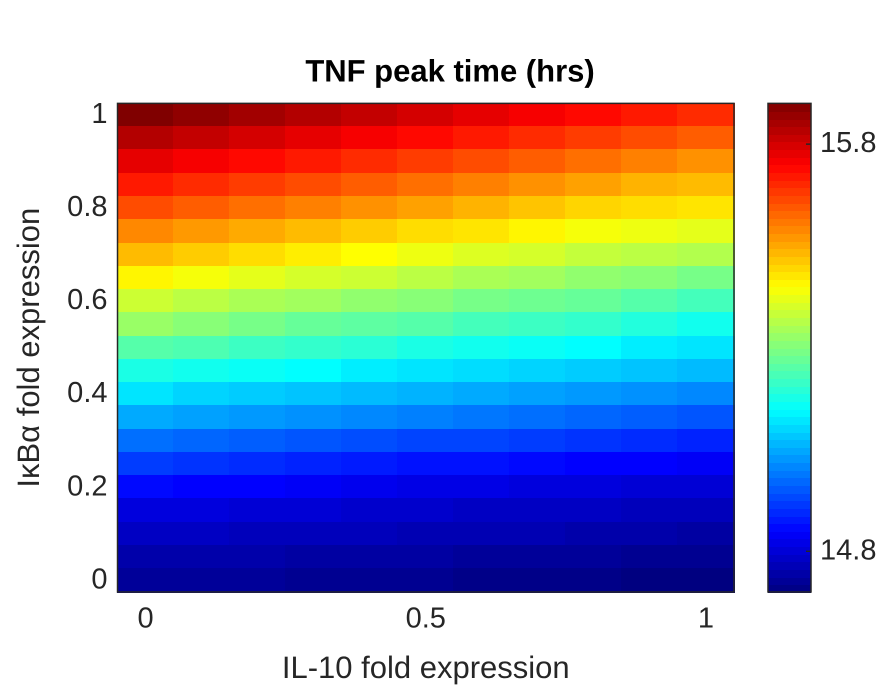 This screenshot has width=896, height=696. Describe the element at coordinates (426, 667) in the screenshot. I see `x-axis-title: IL-10 fold expression` at that location.